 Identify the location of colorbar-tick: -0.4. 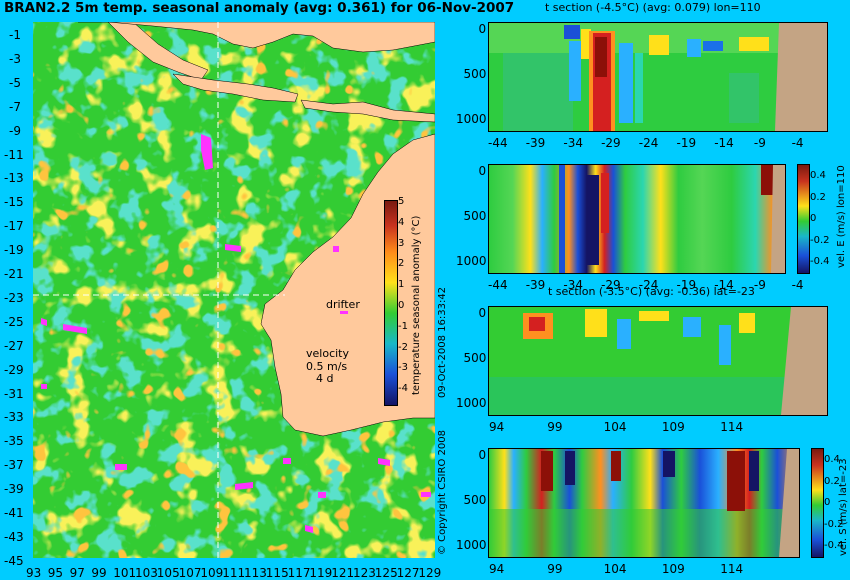
(834, 545).